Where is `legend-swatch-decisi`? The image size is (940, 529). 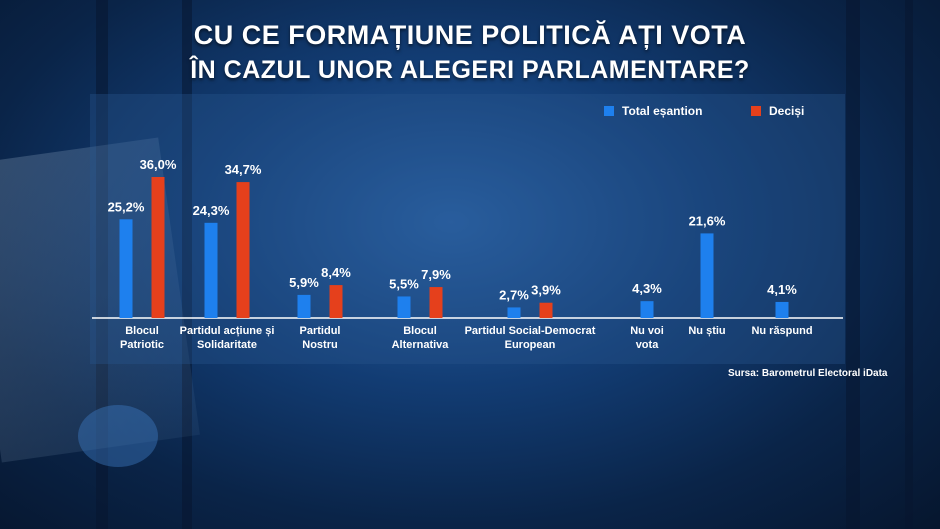 legend-swatch-decisi is located at coordinates (756, 111).